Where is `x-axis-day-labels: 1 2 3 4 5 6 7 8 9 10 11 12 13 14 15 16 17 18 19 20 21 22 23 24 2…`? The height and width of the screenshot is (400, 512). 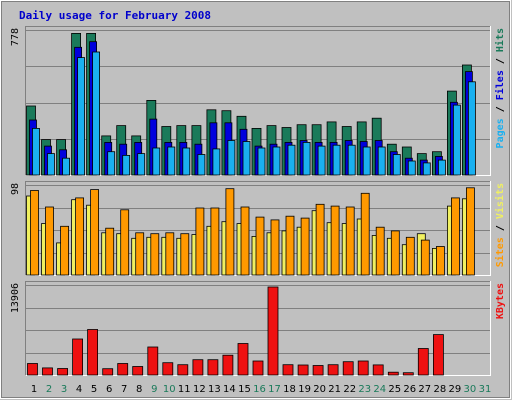 x-axis-day-labels: 1 2 3 4 5 6 7 8 9 10 11 12 13 14 15 16 17 18 19 20 21 22 23 24 2… is located at coordinates (261, 389).